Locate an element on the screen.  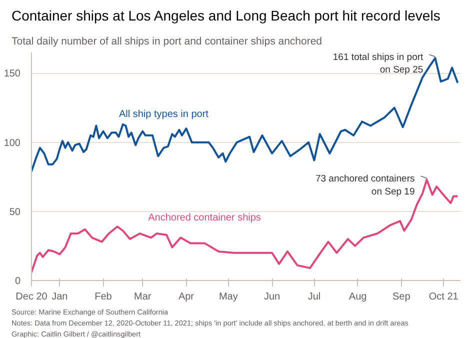
y-tick-label: 50 is located at coordinates (15, 212).